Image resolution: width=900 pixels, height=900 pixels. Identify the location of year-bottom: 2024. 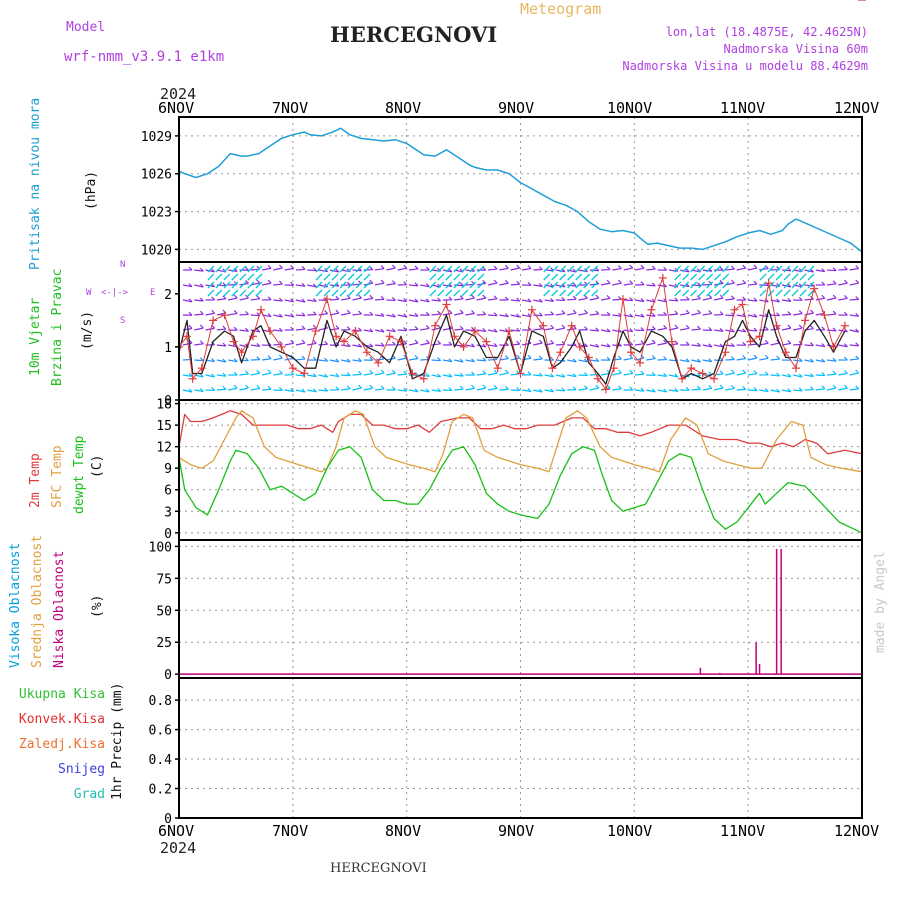
(178, 848).